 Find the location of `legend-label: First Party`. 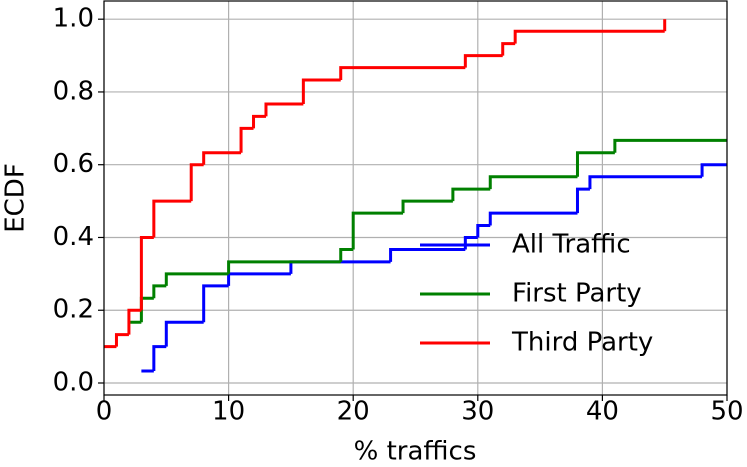

legend-label: First Party is located at coordinates (577, 294).